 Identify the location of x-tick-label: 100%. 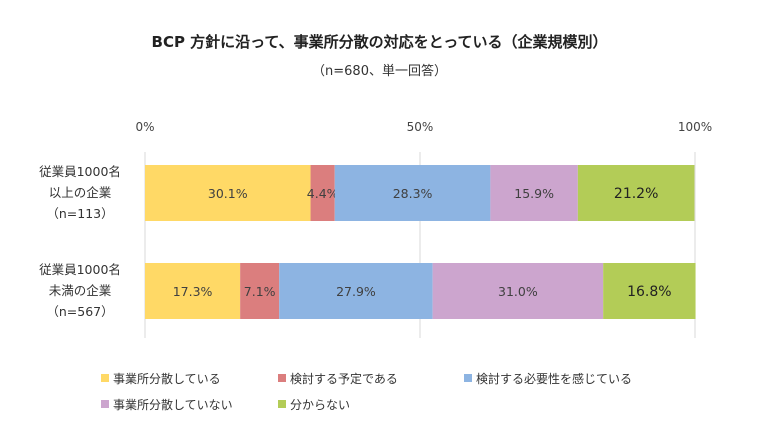
(695, 127).